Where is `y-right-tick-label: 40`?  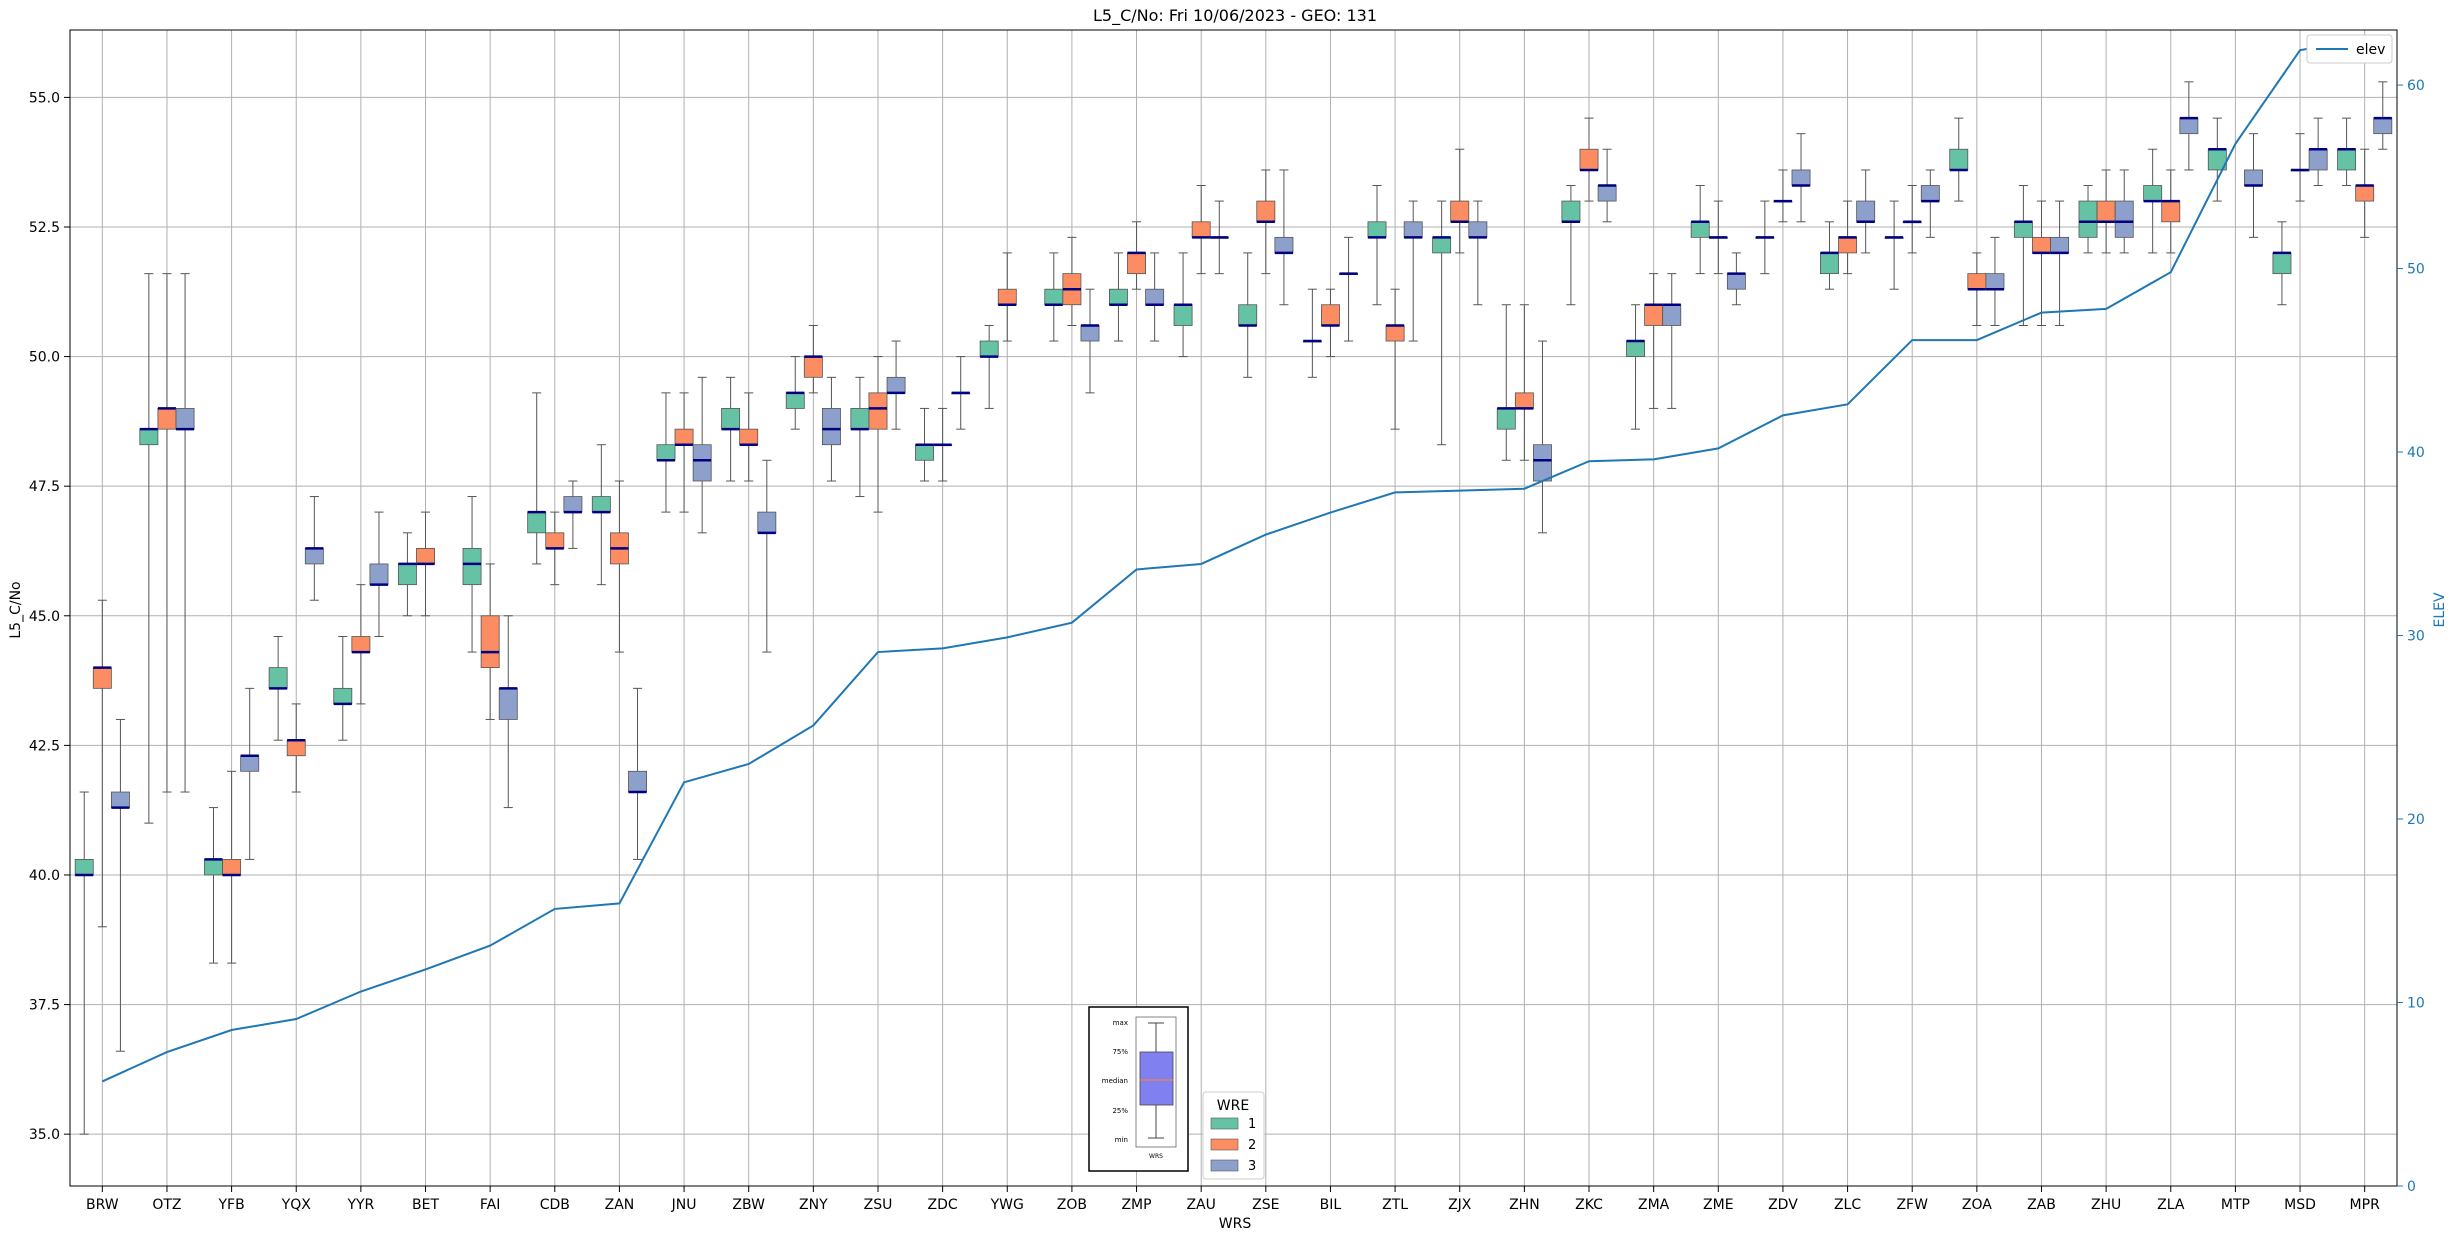 y-right-tick-label: 40 is located at coordinates (2416, 453).